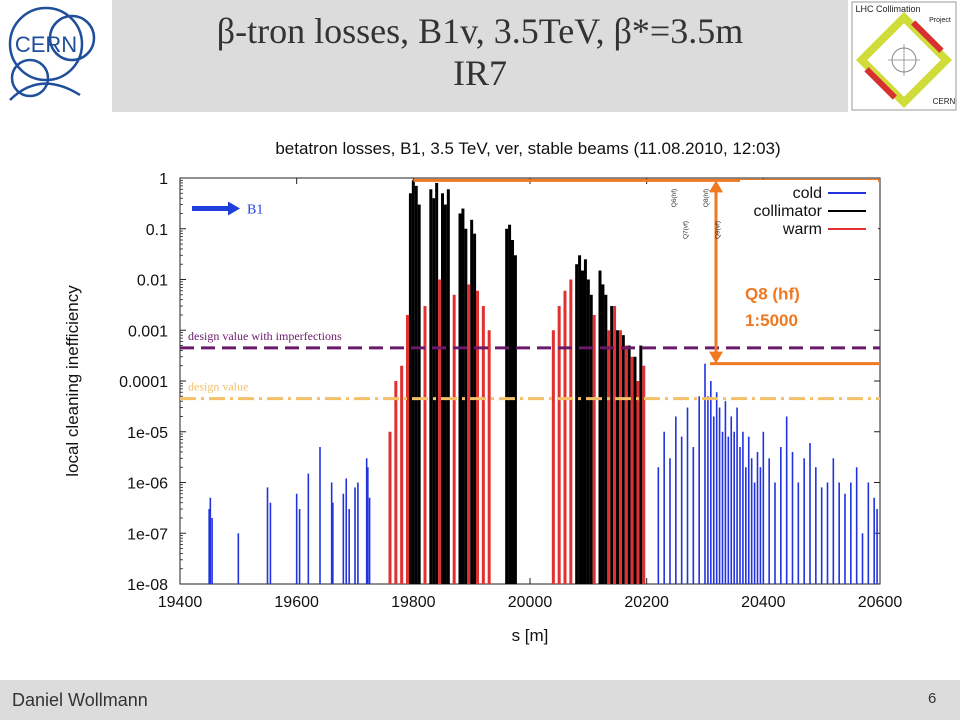 This screenshot has width=960, height=720. Describe the element at coordinates (530, 635) in the screenshot. I see `x-axis-label: s [m]` at that location.